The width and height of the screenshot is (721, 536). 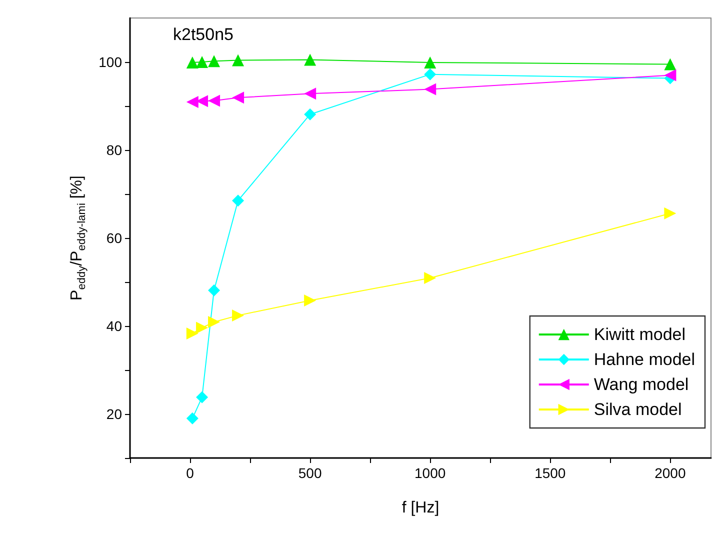 What do you see at coordinates (310, 473) in the screenshot?
I see `x-tick-label: 500` at bounding box center [310, 473].